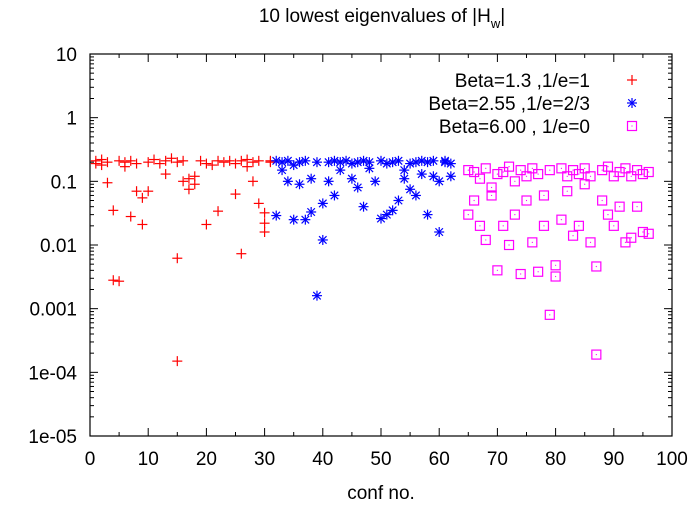 The image size is (696, 508). What do you see at coordinates (66, 55) in the screenshot?
I see `y-tick-label: 10` at bounding box center [66, 55].